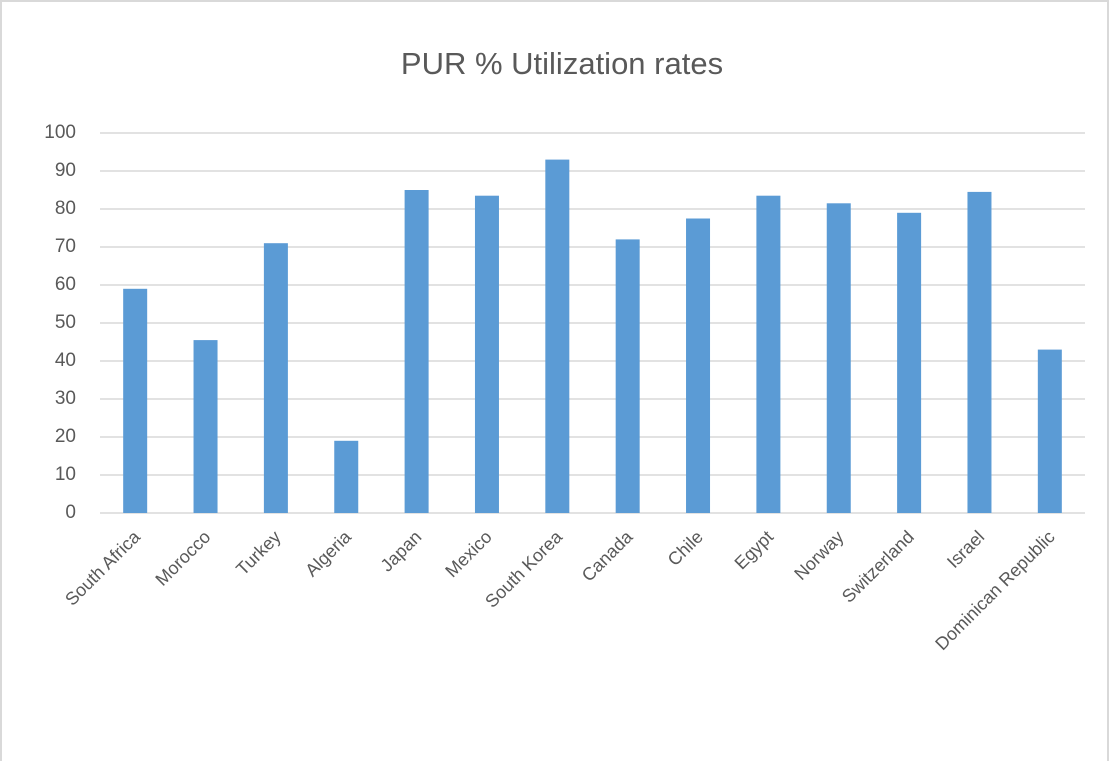 The width and height of the screenshot is (1109, 761). What do you see at coordinates (65, 436) in the screenshot?
I see `y-tick-label: 20` at bounding box center [65, 436].